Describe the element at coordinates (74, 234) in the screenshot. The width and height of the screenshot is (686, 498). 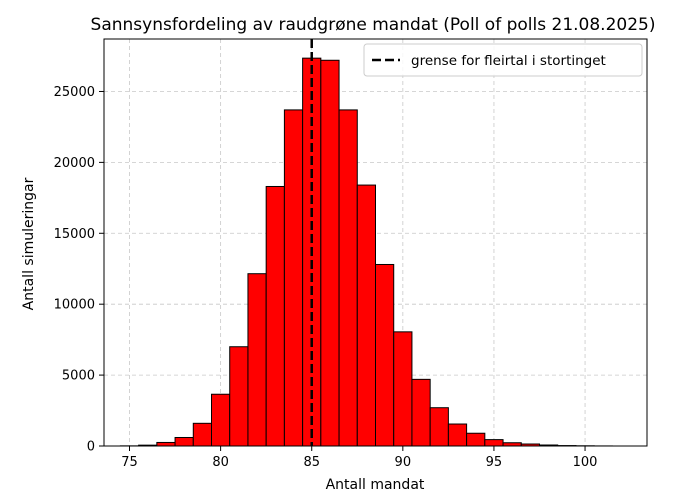
I see `y-tick-label: 15000` at that location.